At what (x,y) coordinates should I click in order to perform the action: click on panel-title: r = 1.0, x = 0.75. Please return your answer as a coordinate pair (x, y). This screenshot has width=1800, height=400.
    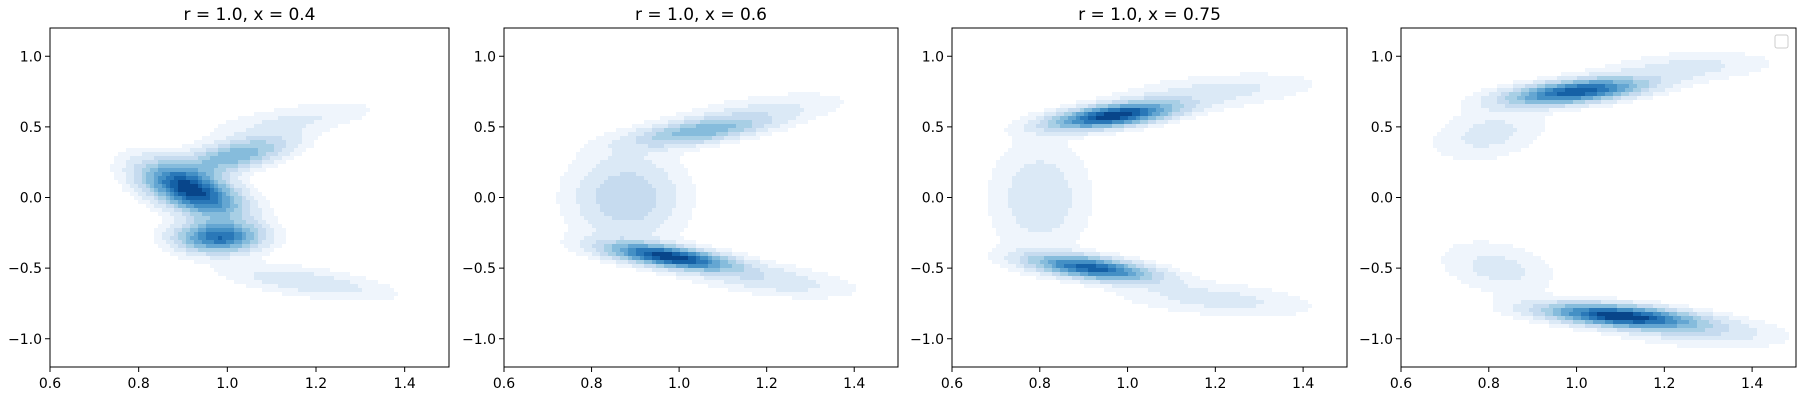
    Looking at the image, I should click on (1149, 15).